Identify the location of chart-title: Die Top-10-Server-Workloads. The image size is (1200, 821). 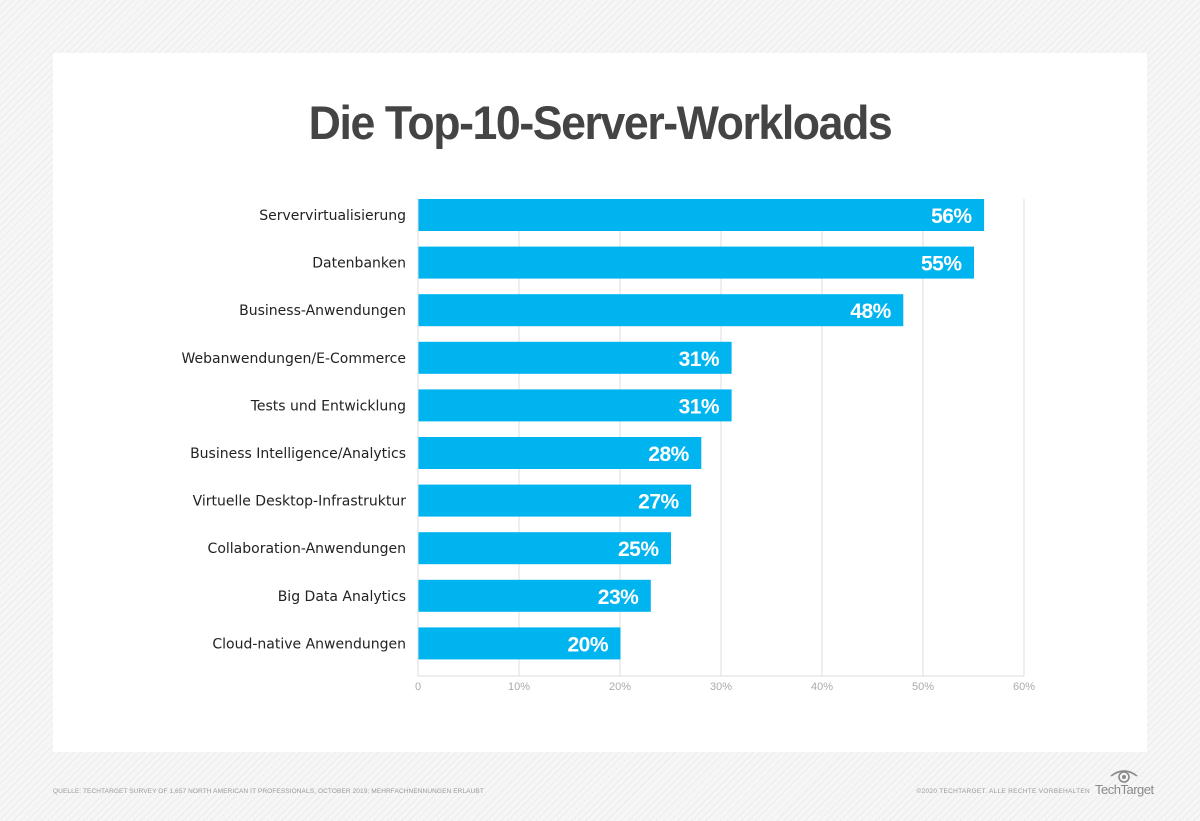
(600, 122).